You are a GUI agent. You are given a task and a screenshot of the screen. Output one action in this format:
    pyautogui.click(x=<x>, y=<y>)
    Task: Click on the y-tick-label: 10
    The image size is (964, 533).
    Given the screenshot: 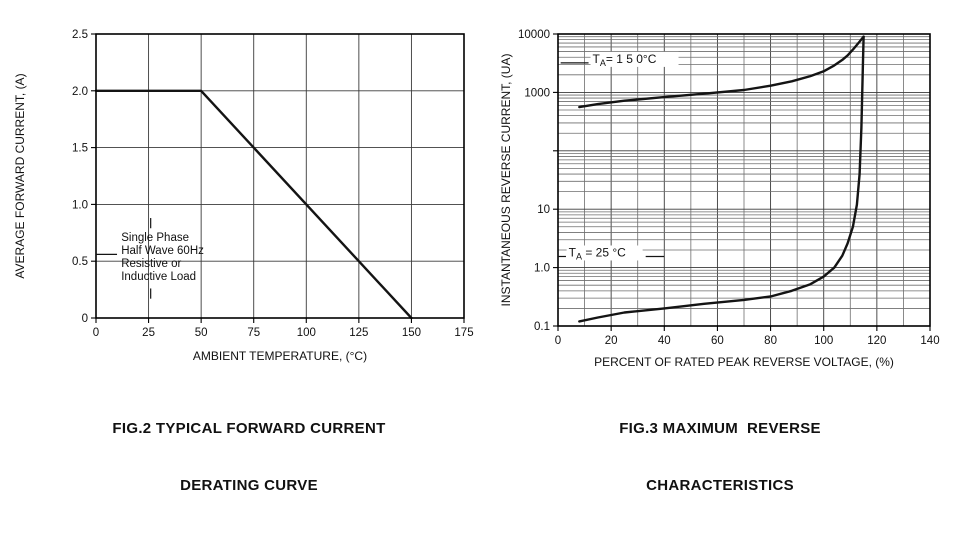 What is the action you would take?
    pyautogui.click(x=543, y=210)
    